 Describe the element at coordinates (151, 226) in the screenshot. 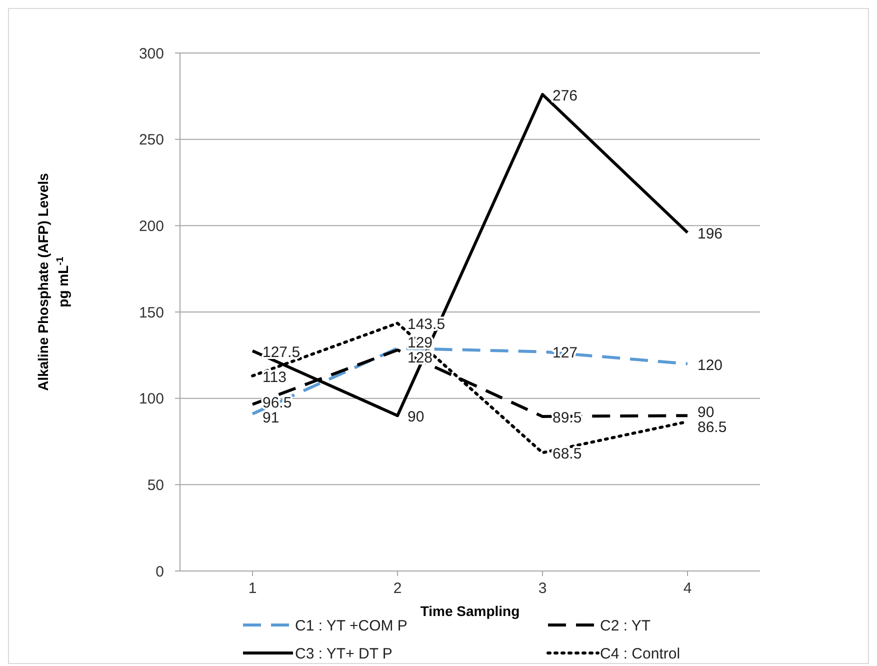

I see `y-tick-label: 200` at that location.